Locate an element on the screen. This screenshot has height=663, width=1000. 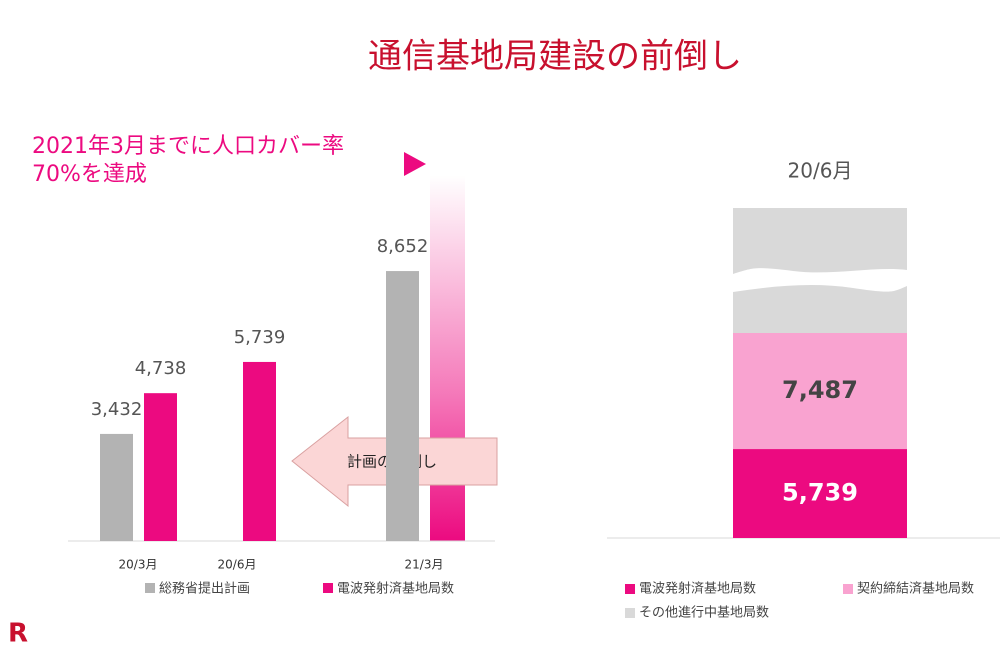
legend-label: 総務省提出計画 is located at coordinates (204, 589).